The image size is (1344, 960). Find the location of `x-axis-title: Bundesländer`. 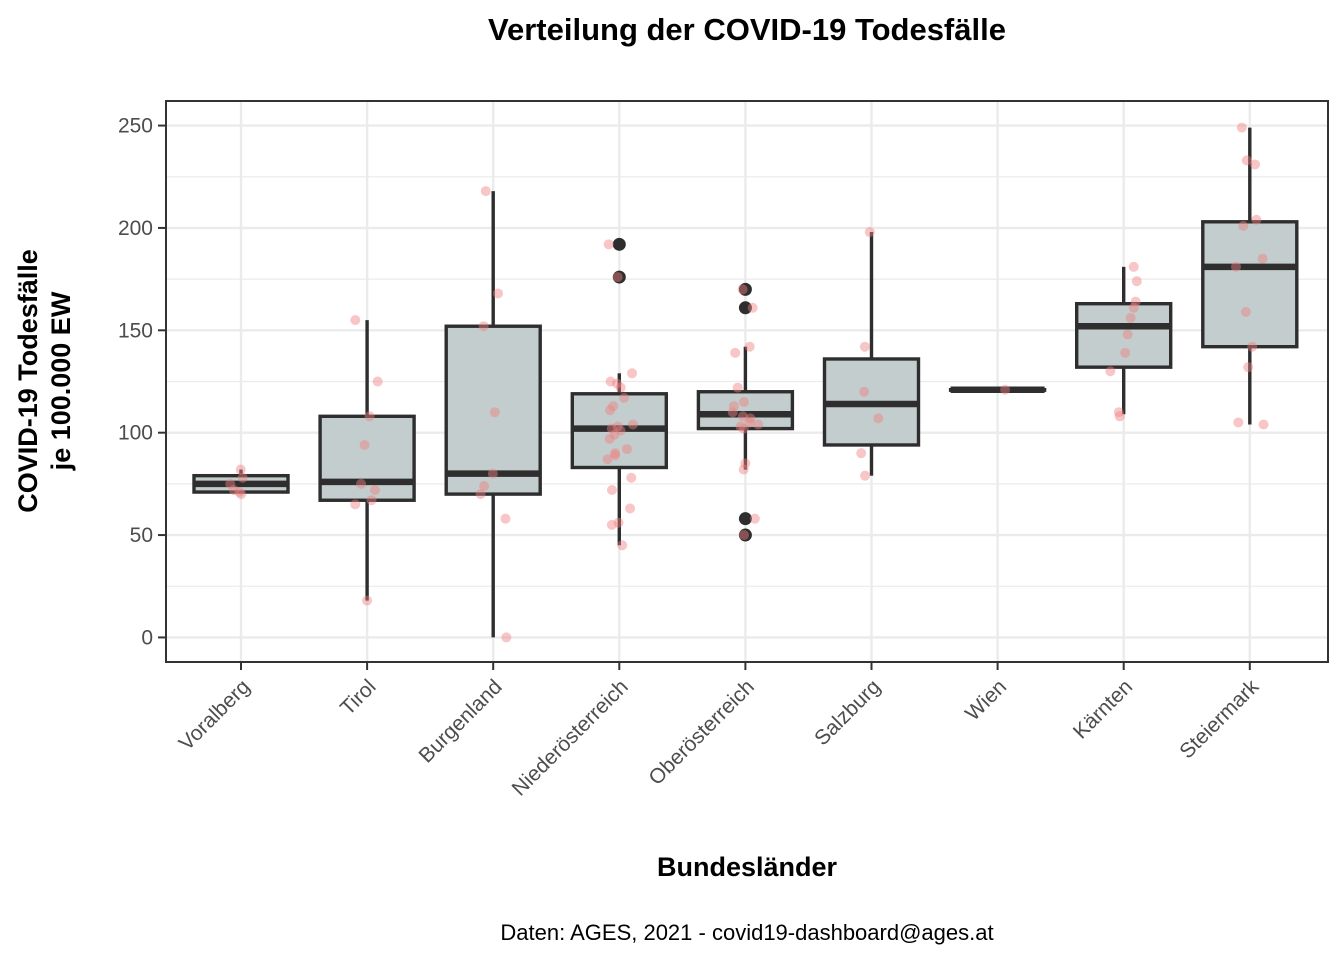

x-axis-title: Bundesländer is located at coordinates (747, 867).